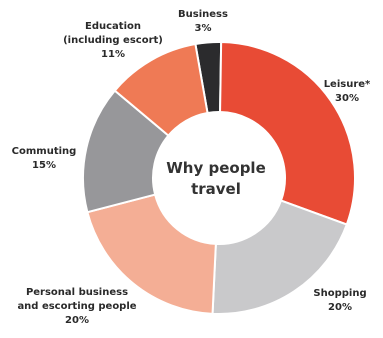 The image size is (383, 338). I want to click on donut-hole, so click(219, 178).